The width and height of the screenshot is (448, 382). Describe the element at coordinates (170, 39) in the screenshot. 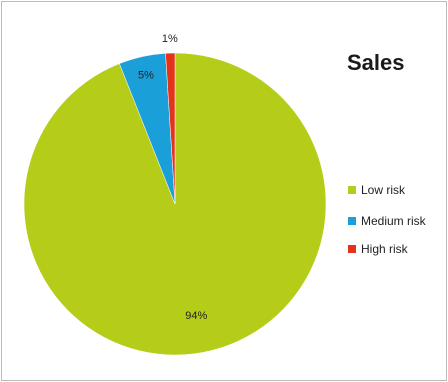

I see `data-label-high-risk: 1%` at that location.